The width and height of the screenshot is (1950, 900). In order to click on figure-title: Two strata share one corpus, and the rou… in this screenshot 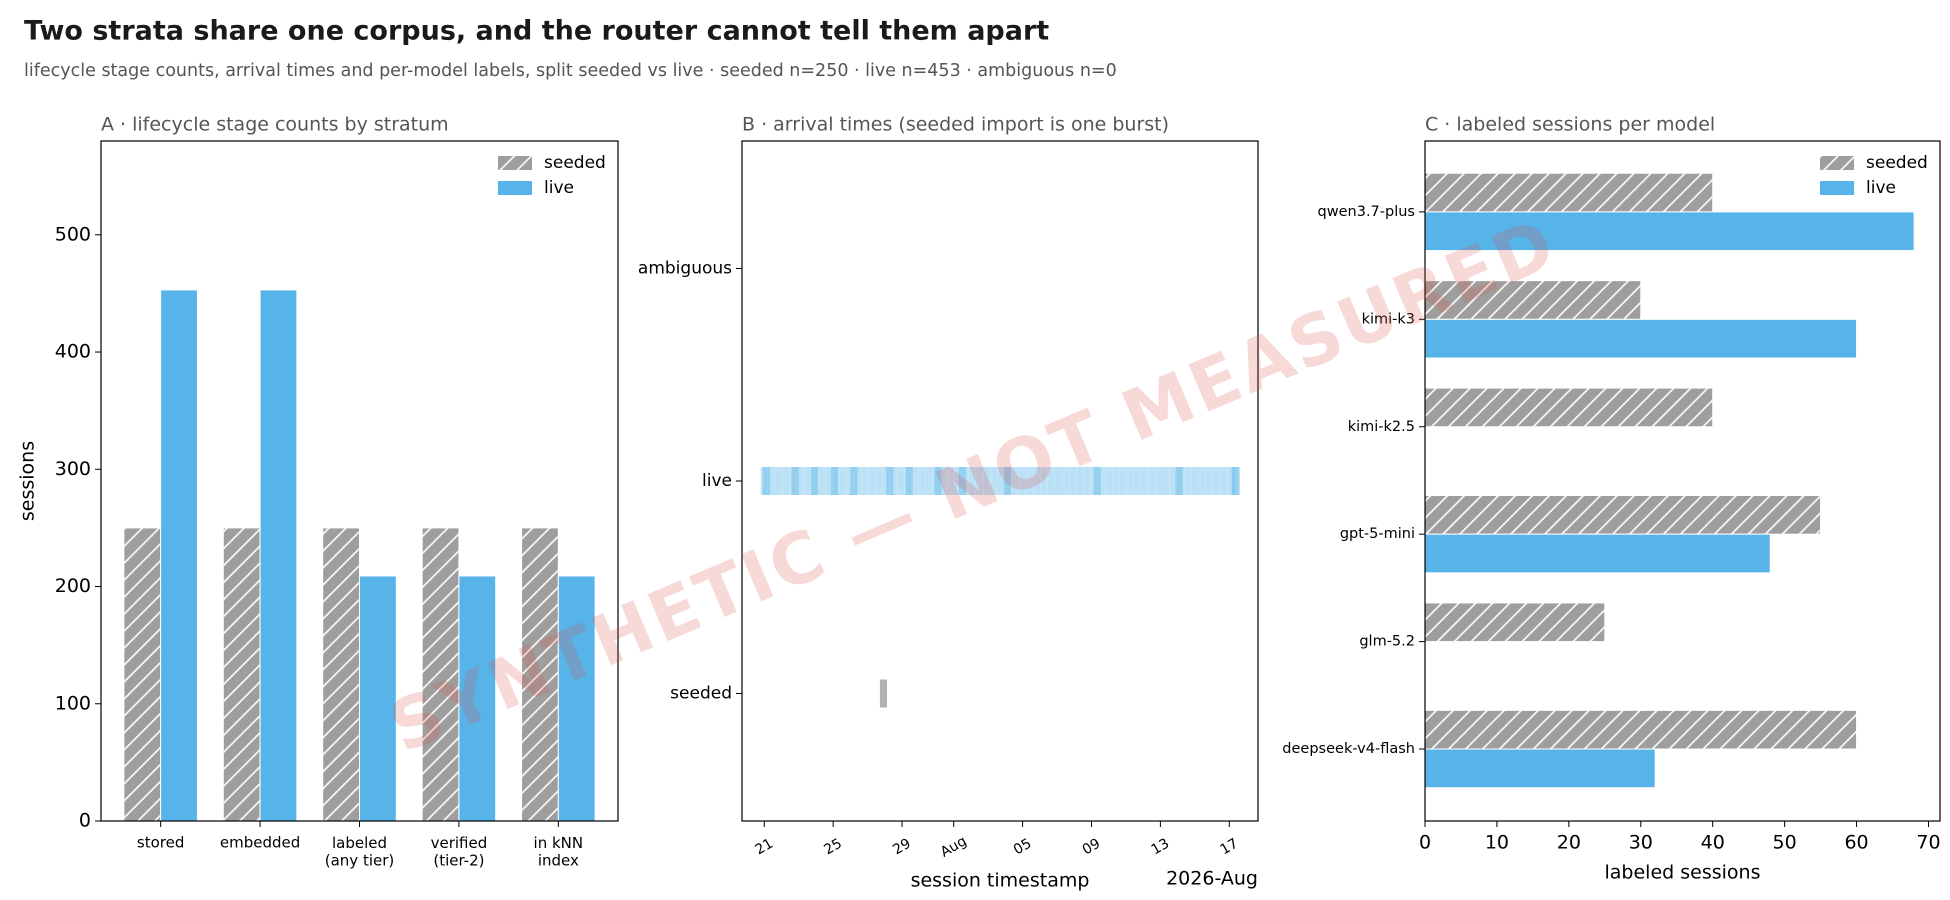, I will do `click(536, 31)`.